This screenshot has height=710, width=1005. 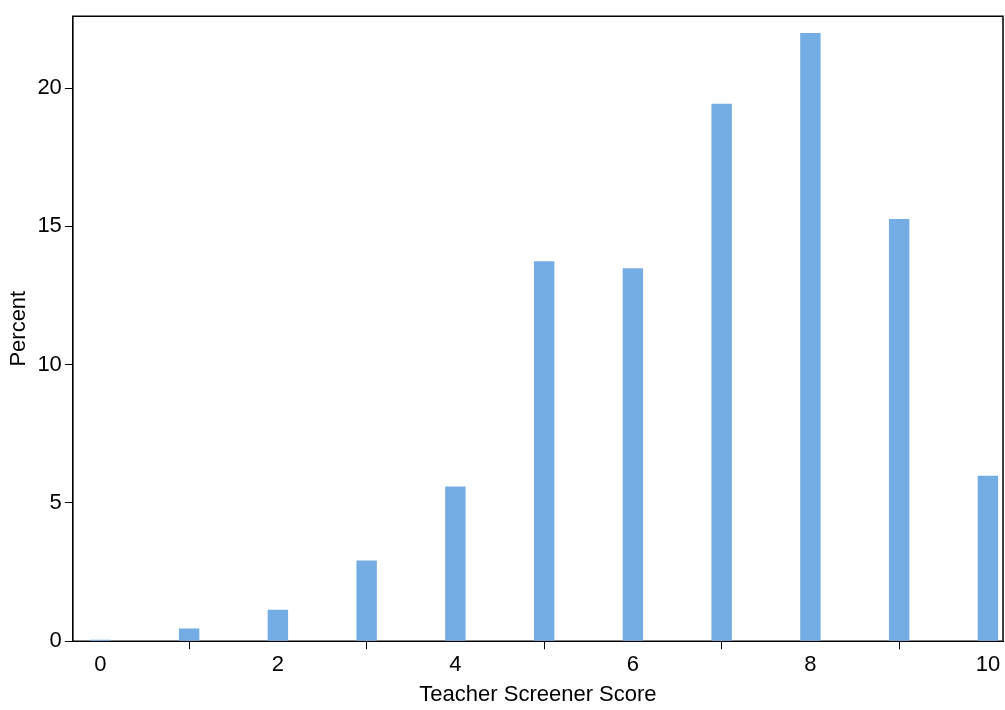 What do you see at coordinates (633, 664) in the screenshot?
I see `x-tick-label: 6` at bounding box center [633, 664].